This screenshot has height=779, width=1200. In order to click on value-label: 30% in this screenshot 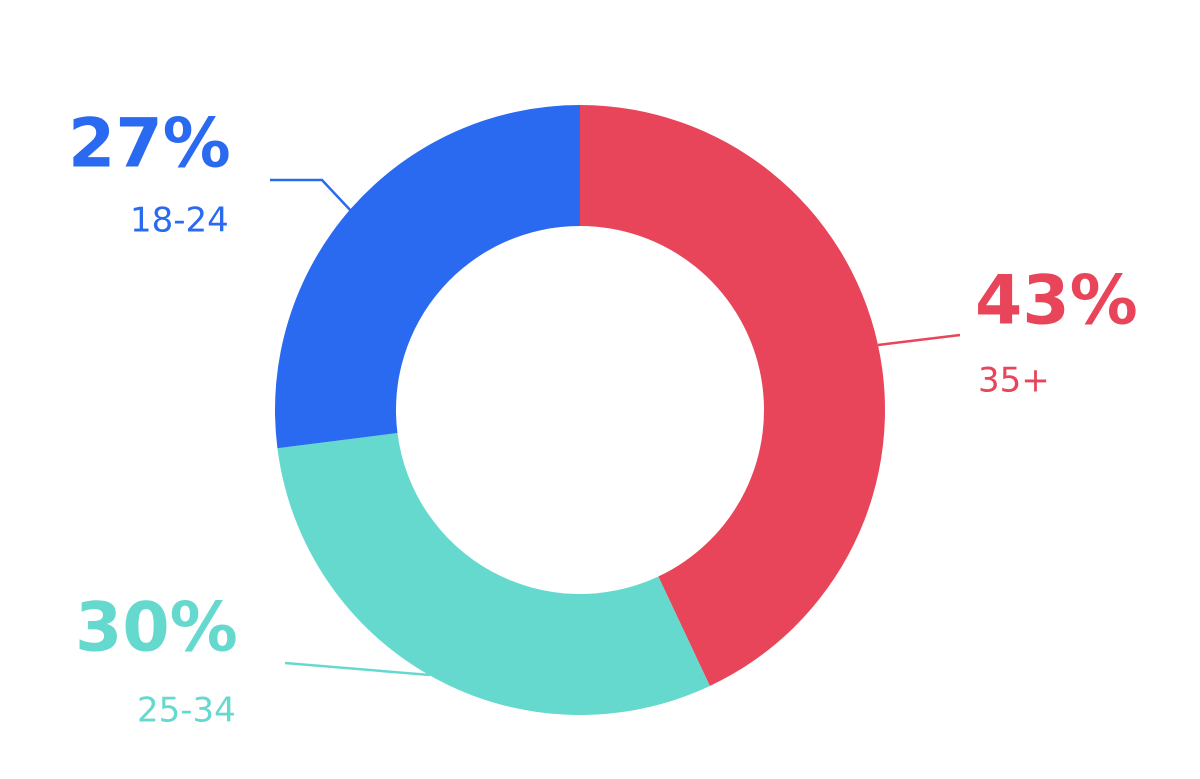, I will do `click(156, 628)`.